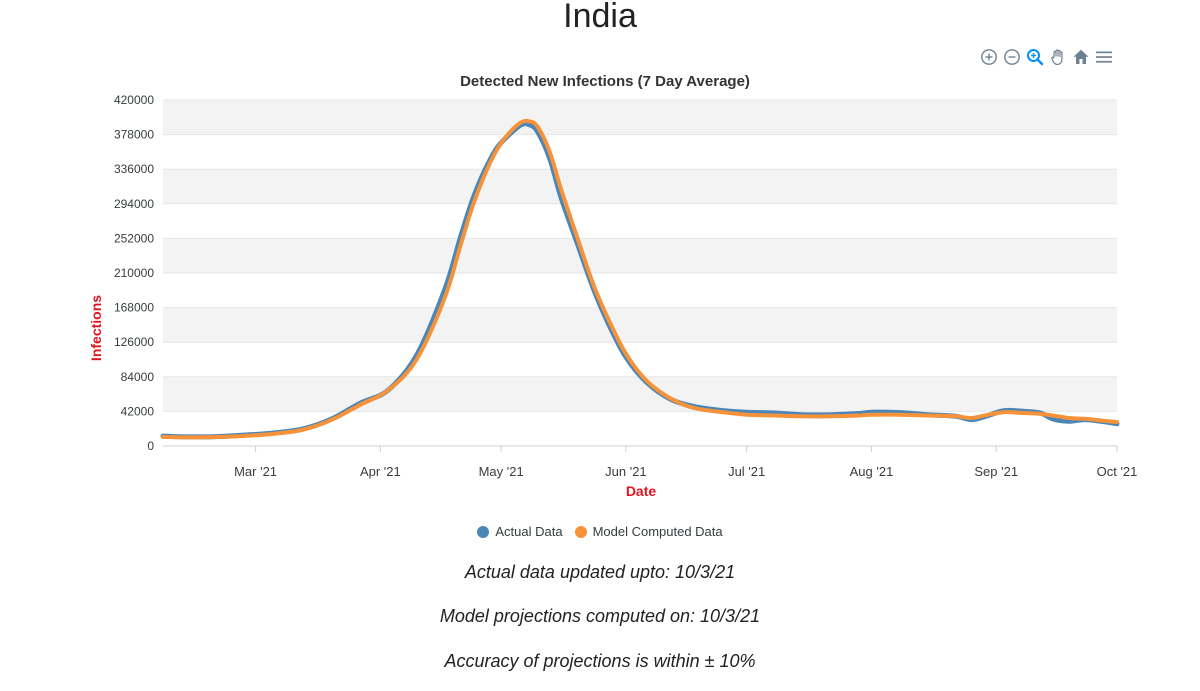  Describe the element at coordinates (626, 471) in the screenshot. I see `x-tick-label: Jun '21` at that location.